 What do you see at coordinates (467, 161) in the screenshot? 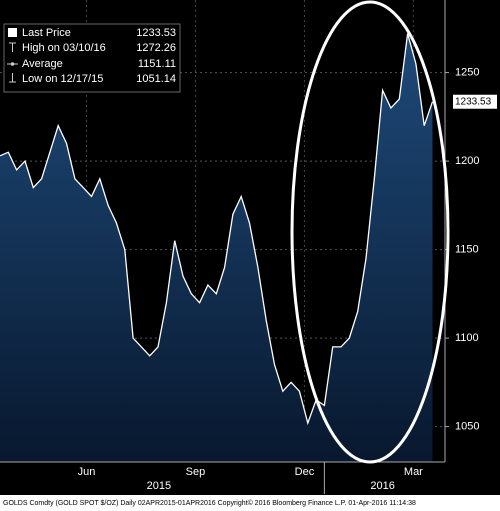
I see `y-tick-label: 1200` at bounding box center [467, 161].